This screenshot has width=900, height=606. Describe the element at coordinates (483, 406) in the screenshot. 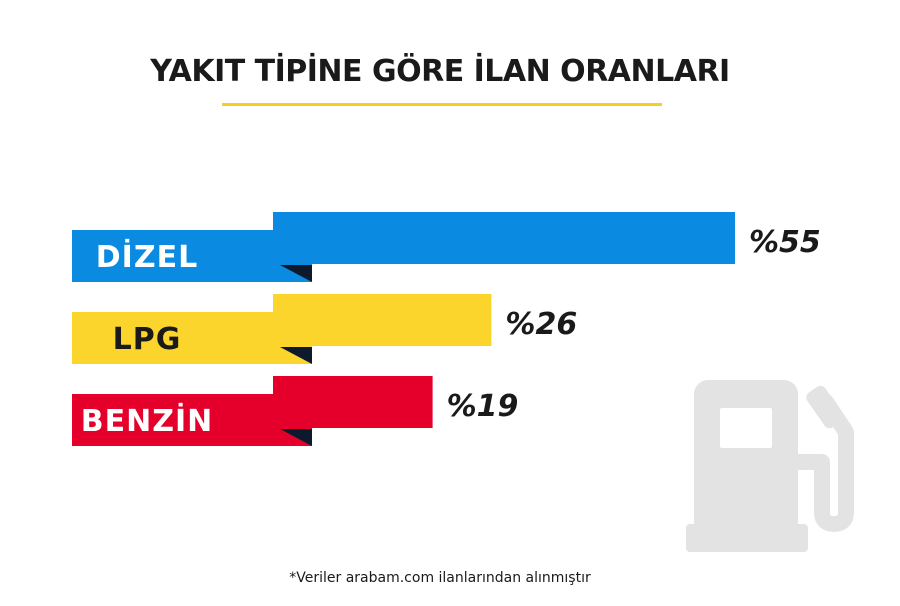

I see `value-label: %19` at that location.